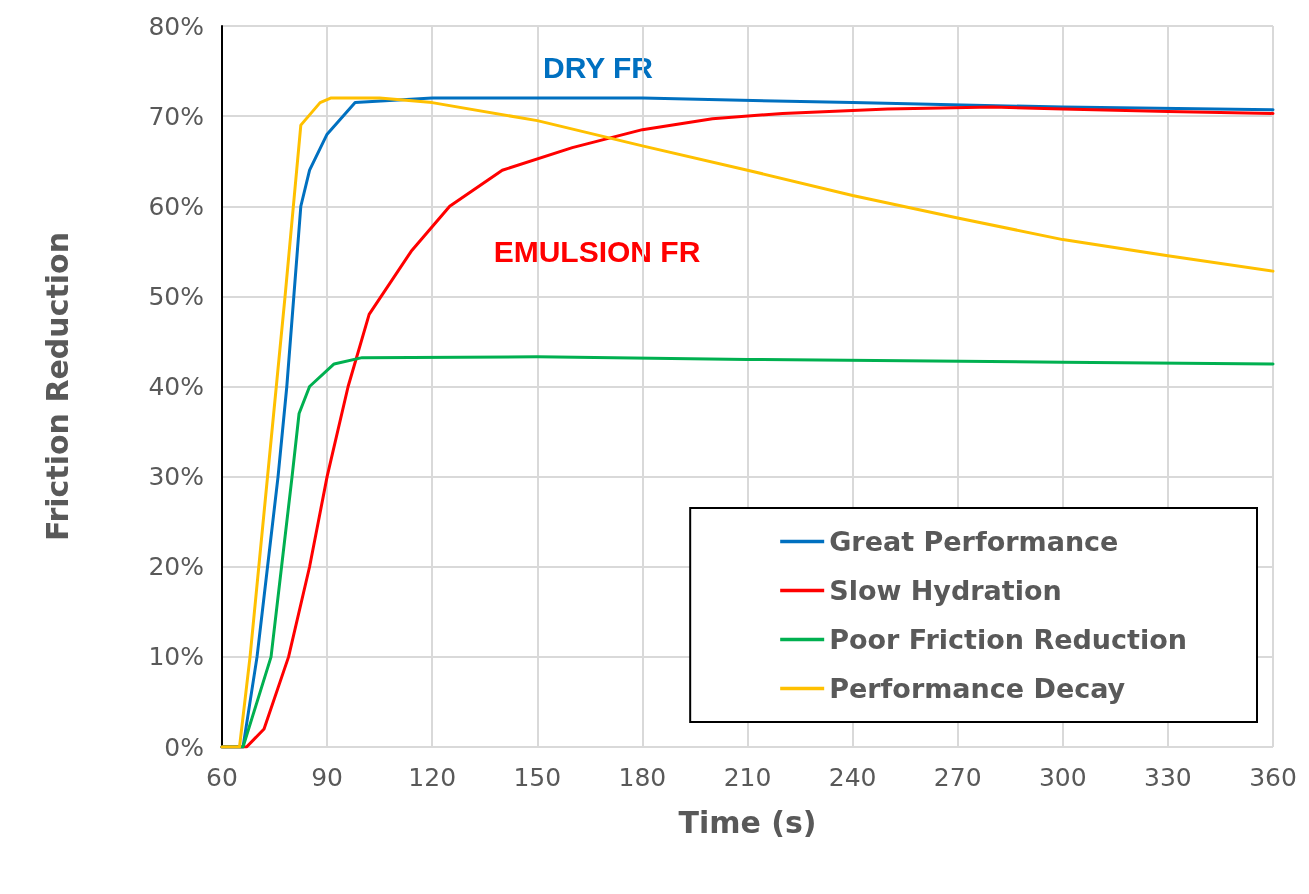  Describe the element at coordinates (327, 777) in the screenshot. I see `x-tick-label: 90` at that location.